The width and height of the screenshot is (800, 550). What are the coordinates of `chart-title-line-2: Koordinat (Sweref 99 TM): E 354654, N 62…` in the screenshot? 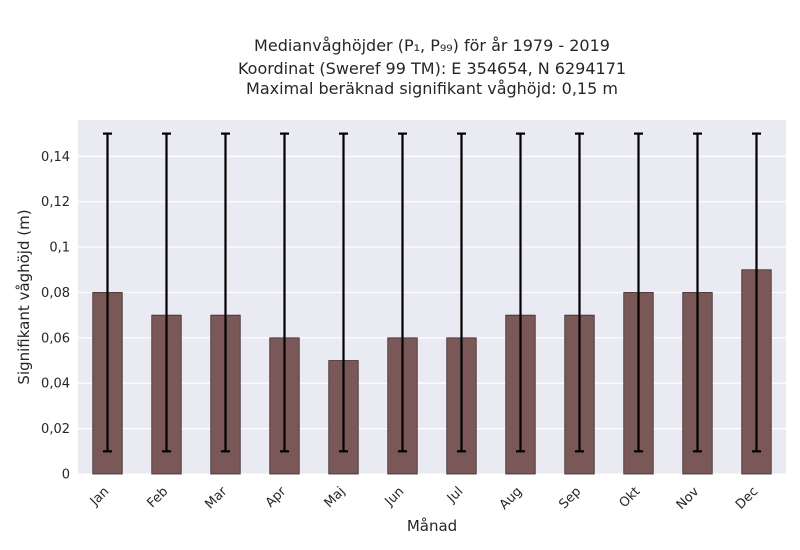 It's located at (432, 68).